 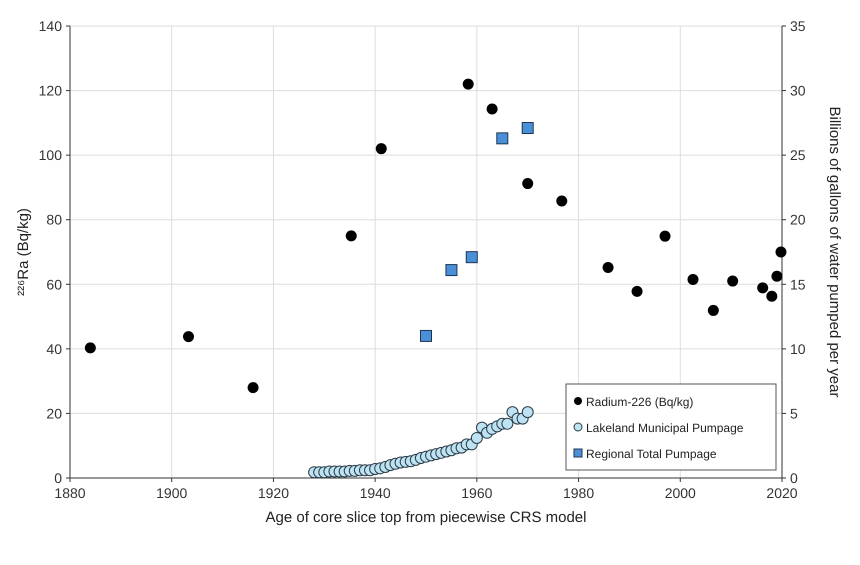 I want to click on x-tick-label: 1900, so click(x=172, y=493).